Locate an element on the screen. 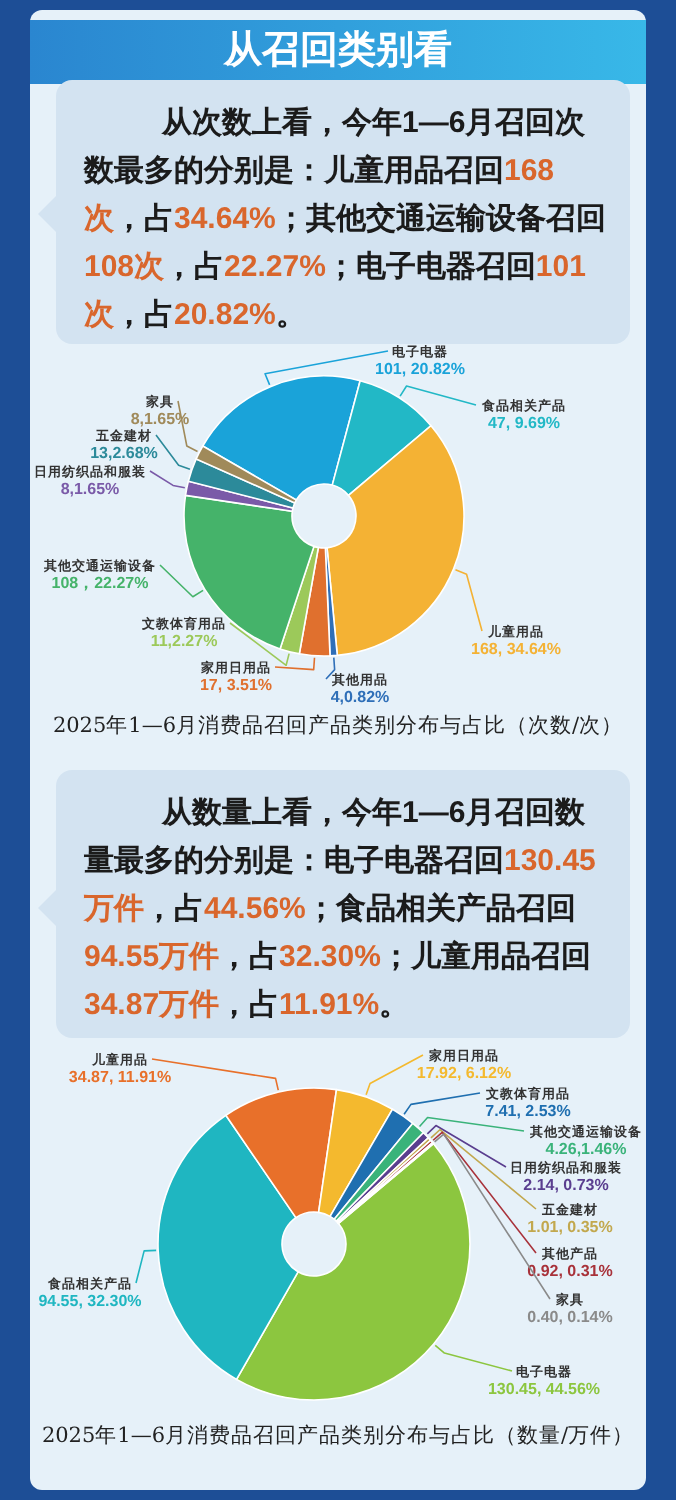 Image resolution: width=676 pixels, height=1500 pixels. text: 从数量上看，今年1—6月召回数量最多的分别是：电子电器召回130.45万件，占44.56%；食品相关产品召回94.55万件，占32.30%；儿童用品召回34.87万件，占11.91%。 is located at coordinates (340, 909).